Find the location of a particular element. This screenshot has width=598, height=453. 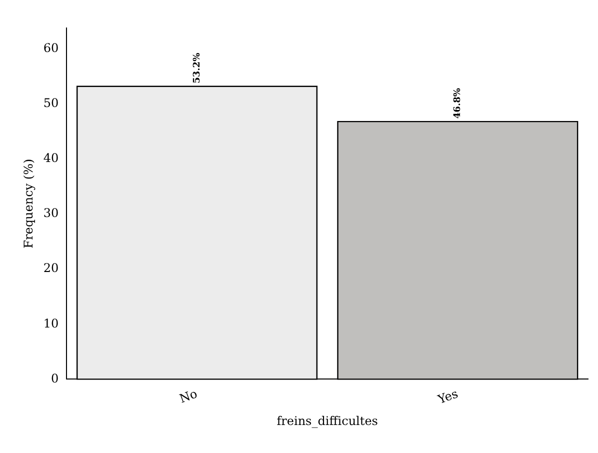

y-tick-label: 60 is located at coordinates (51, 48).